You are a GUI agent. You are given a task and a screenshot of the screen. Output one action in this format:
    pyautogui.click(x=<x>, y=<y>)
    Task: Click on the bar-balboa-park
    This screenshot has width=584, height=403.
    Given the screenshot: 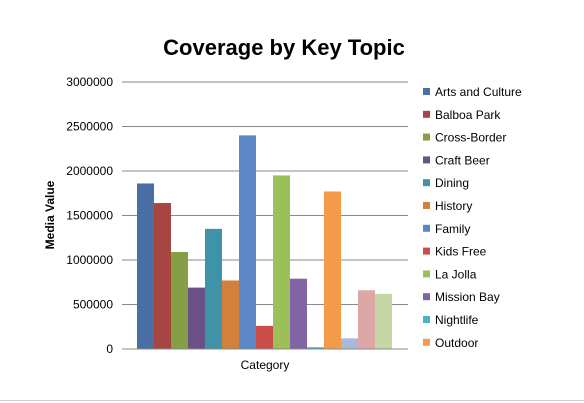 What is the action you would take?
    pyautogui.click(x=162, y=276)
    